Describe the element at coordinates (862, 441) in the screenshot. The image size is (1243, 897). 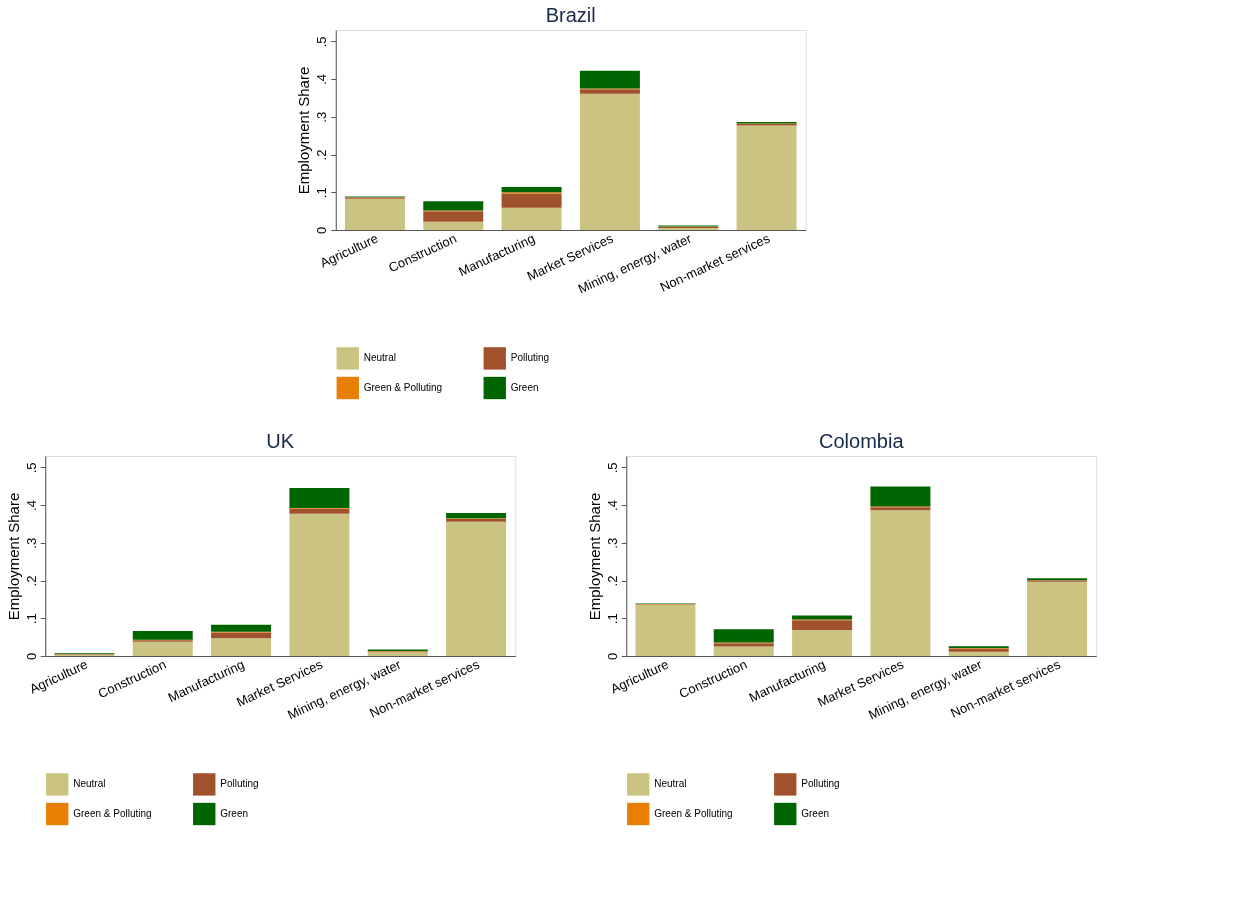
I see `chart-title: Colombia` at that location.